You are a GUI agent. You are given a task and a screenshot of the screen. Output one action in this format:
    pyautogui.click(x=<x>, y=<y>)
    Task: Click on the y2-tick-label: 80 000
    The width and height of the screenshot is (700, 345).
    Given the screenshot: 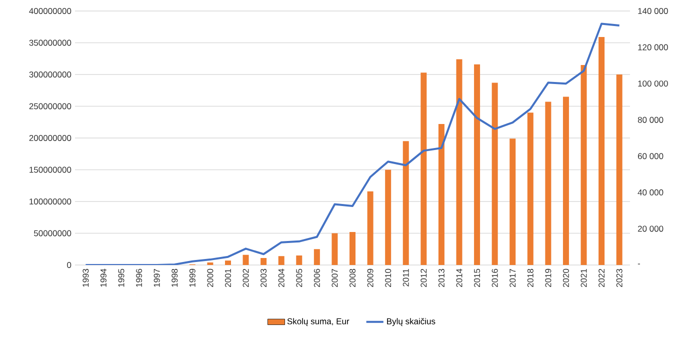 What is the action you would take?
    pyautogui.click(x=651, y=119)
    